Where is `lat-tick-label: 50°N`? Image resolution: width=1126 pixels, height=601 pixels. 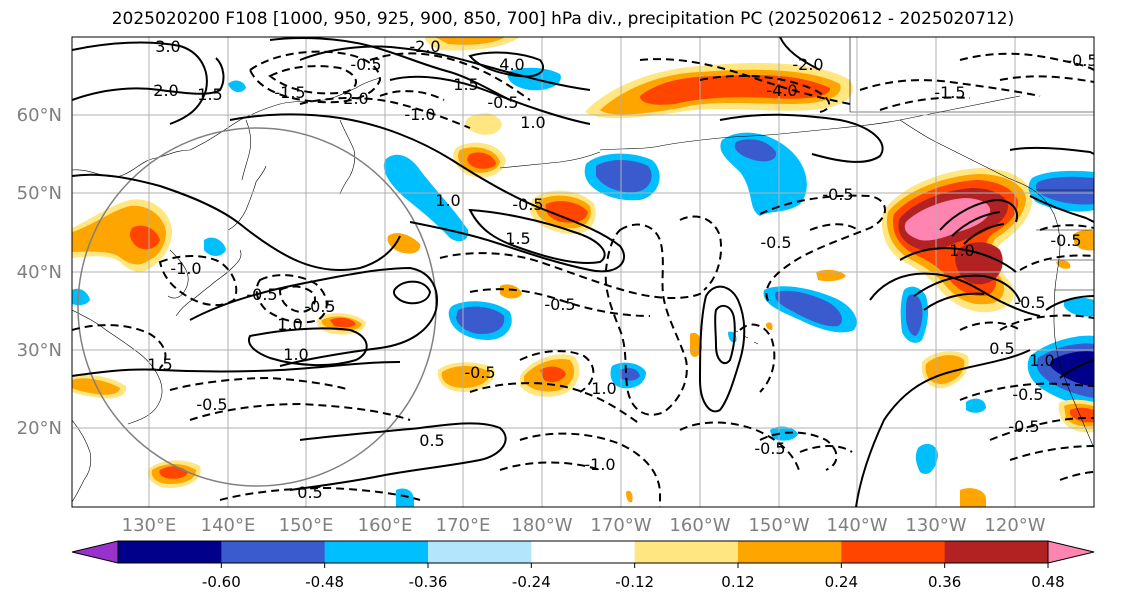
lat-tick-label: 50°N is located at coordinates (39, 193).